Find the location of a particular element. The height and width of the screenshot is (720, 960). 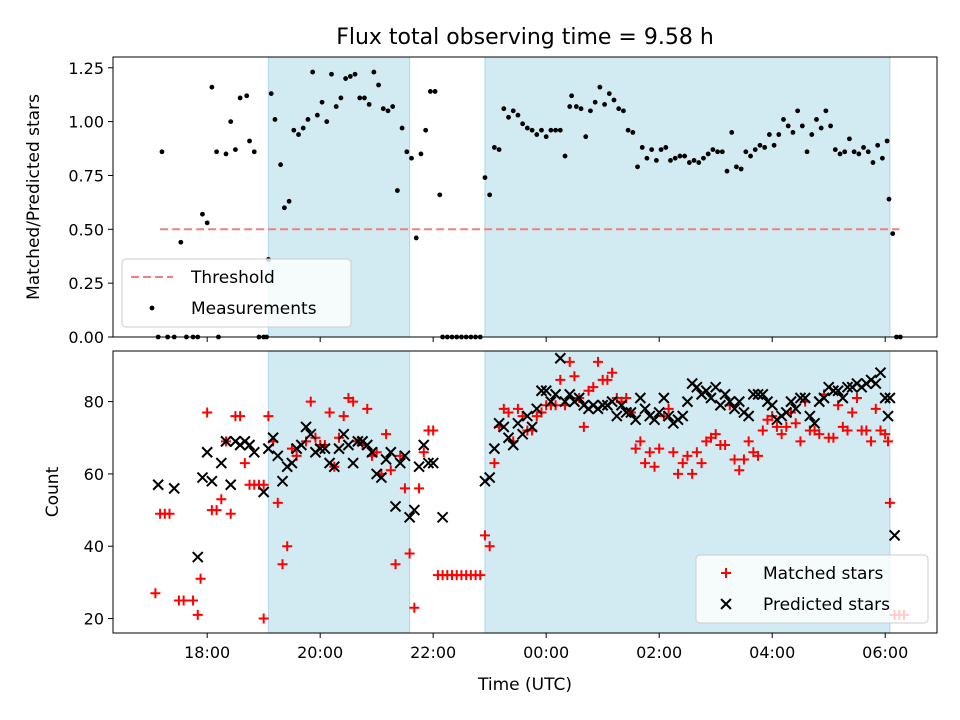

y-tick-label: 0.25 is located at coordinates (86, 283).